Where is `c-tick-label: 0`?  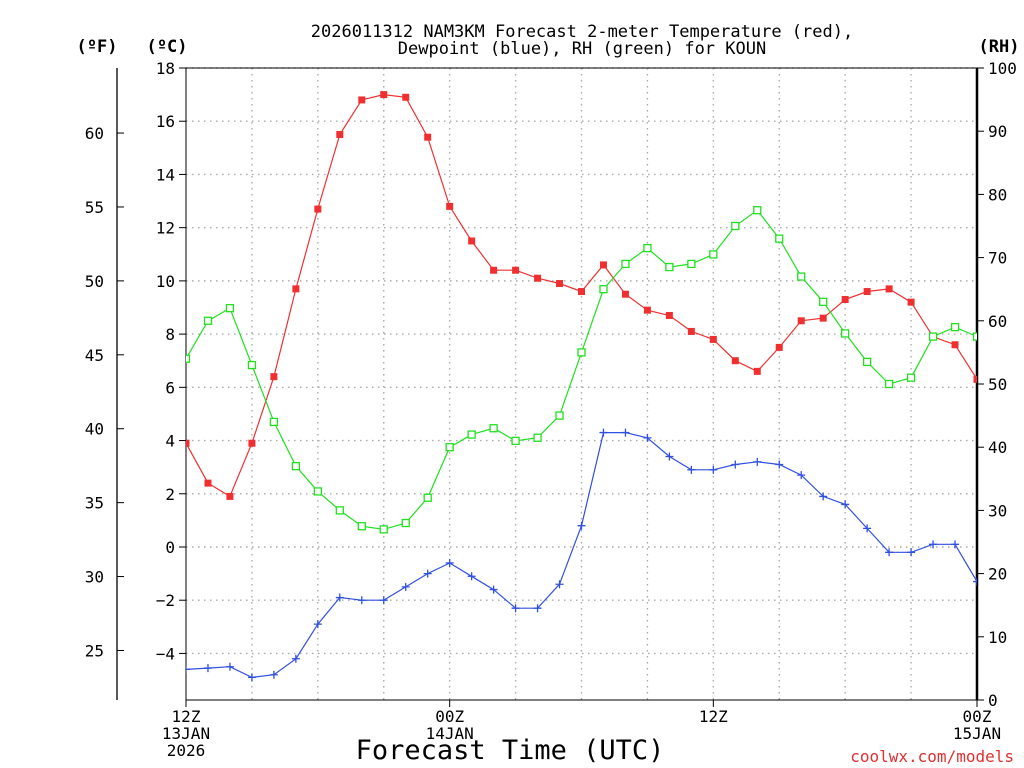 c-tick-label: 0 is located at coordinates (170, 547).